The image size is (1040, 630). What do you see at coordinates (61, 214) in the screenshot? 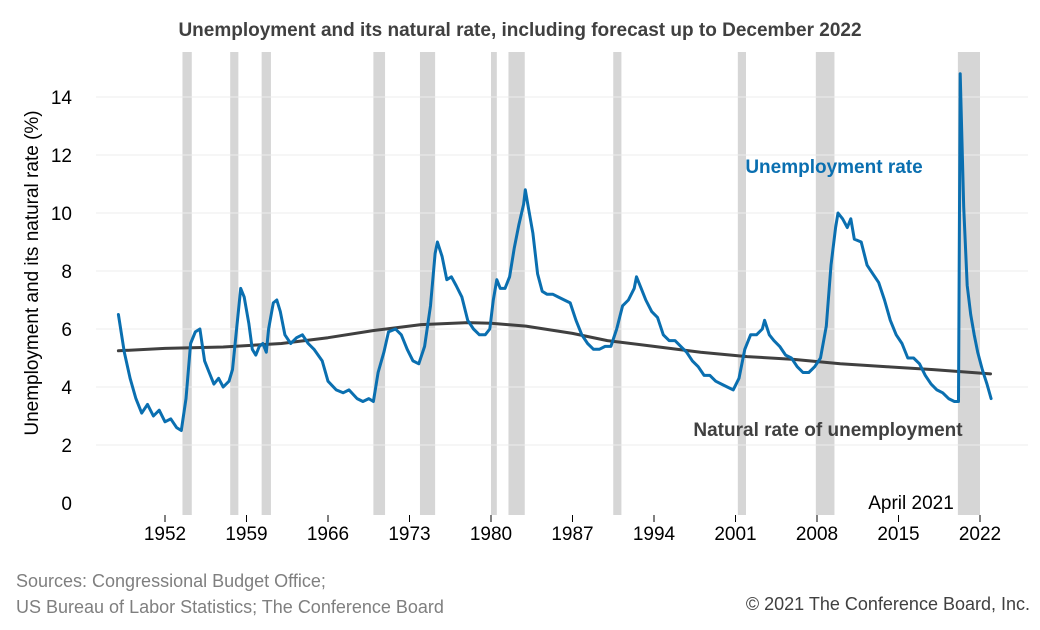
I see `y-tick-label-10: 10` at bounding box center [61, 214].